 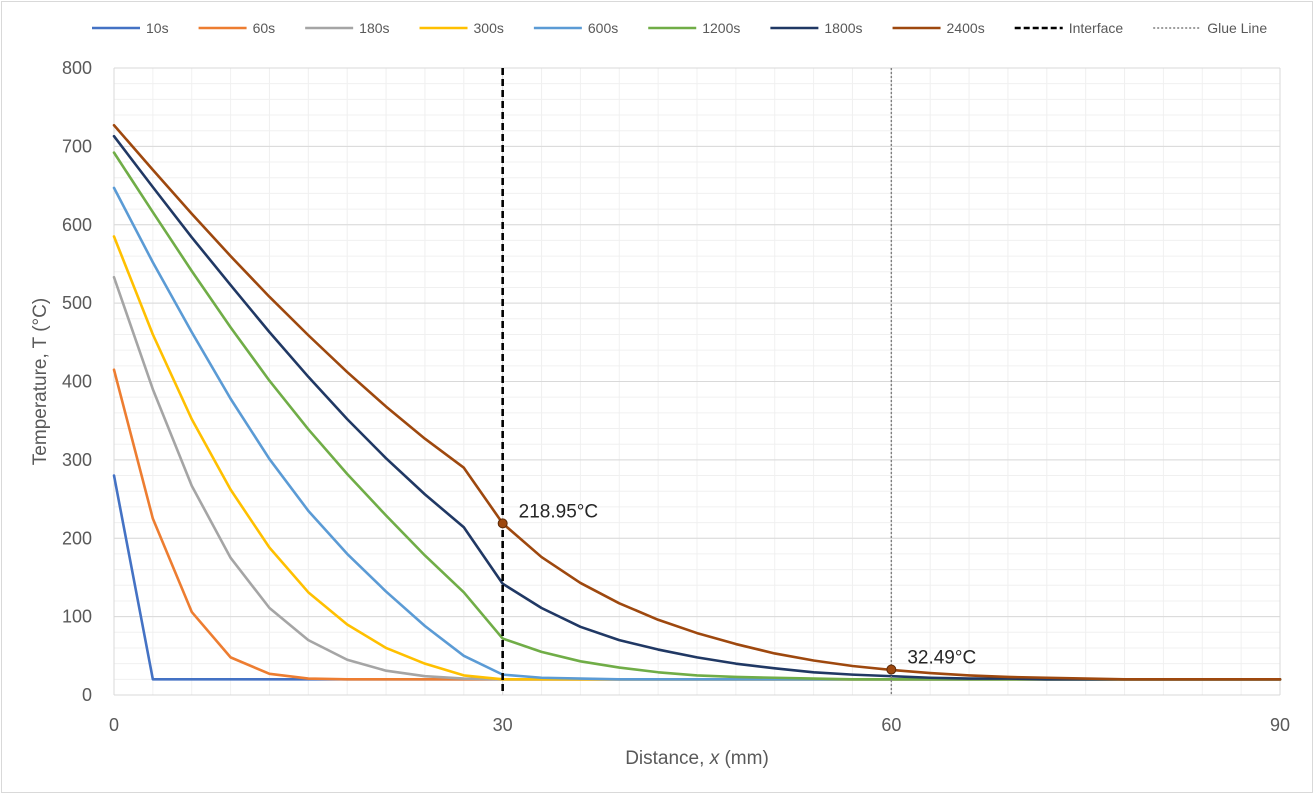 What do you see at coordinates (40, 381) in the screenshot?
I see `y-axis-title: Temperature, T (°C)` at bounding box center [40, 381].